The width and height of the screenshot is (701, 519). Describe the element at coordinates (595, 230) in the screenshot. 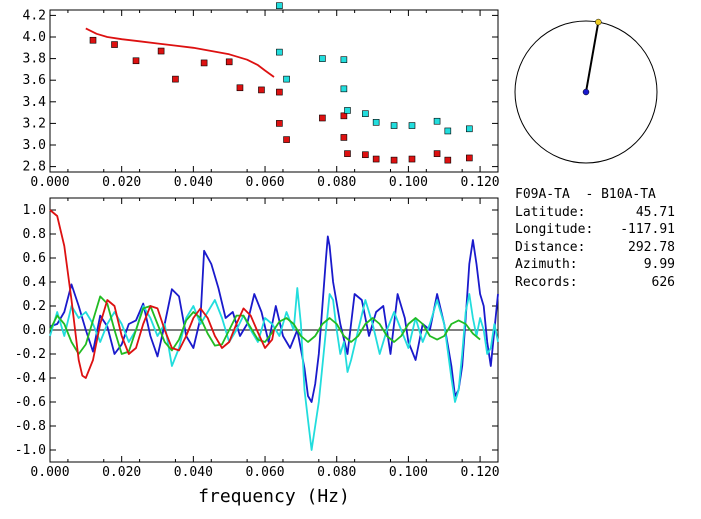

I see `info-row: Longitude: -117.91` at that location.